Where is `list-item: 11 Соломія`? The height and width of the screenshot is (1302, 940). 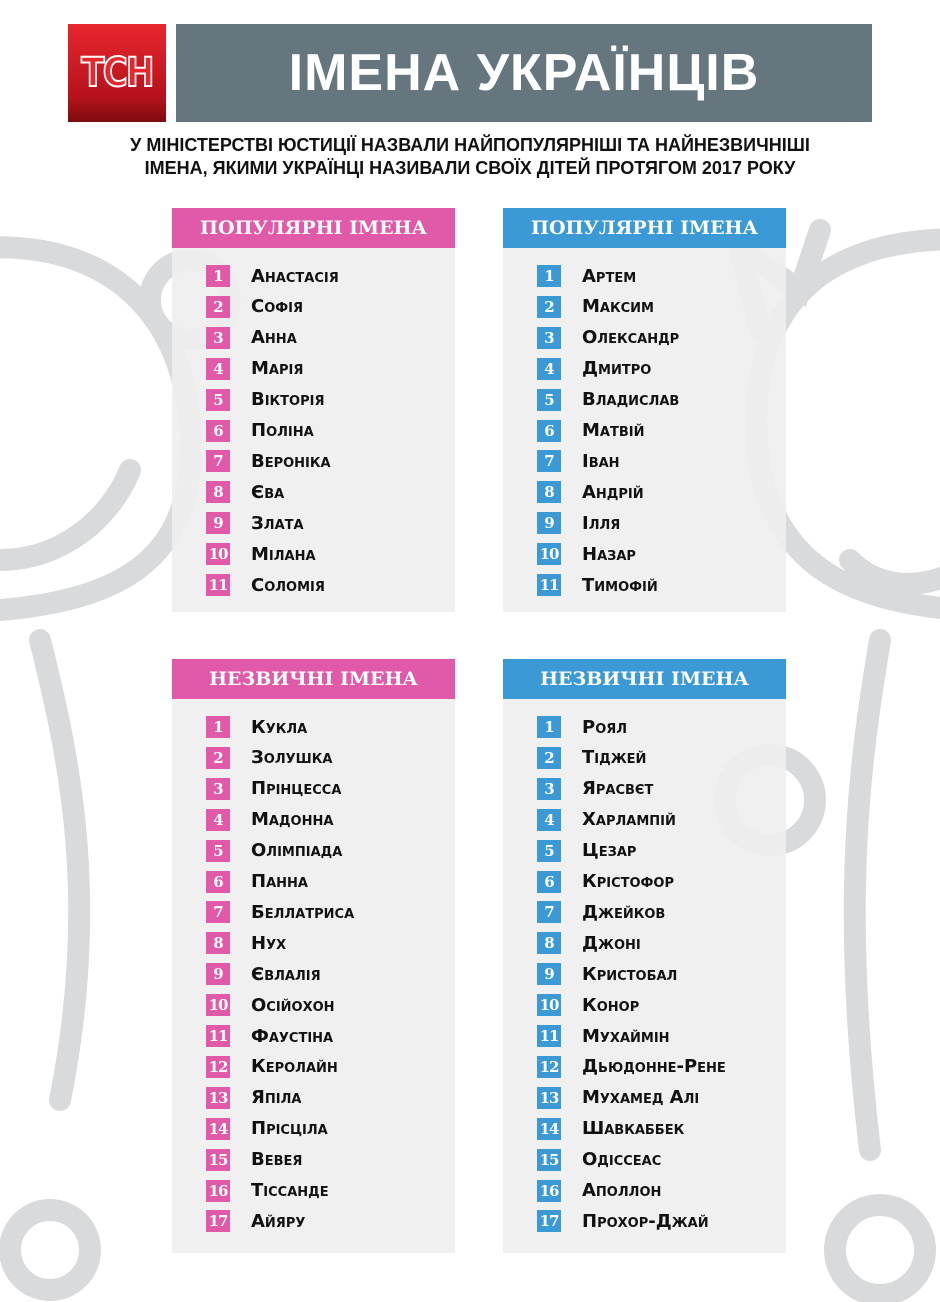
list-item: 11 Соломія is located at coordinates (265, 585).